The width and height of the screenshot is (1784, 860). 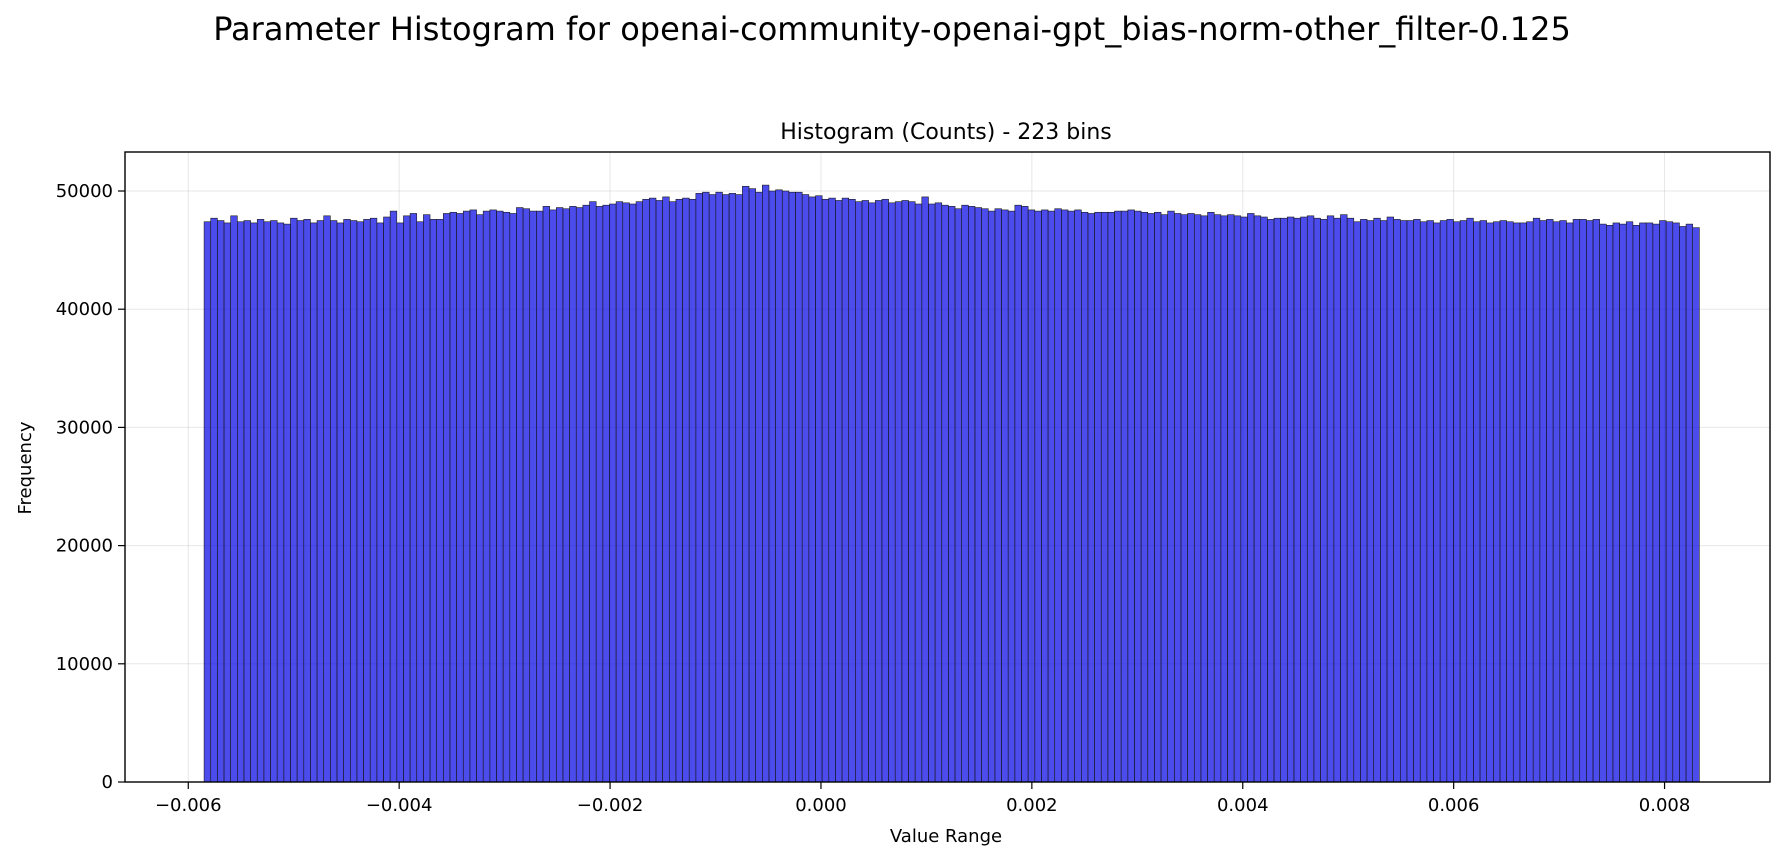 I want to click on y-tick-label: 30000, so click(x=84, y=427).